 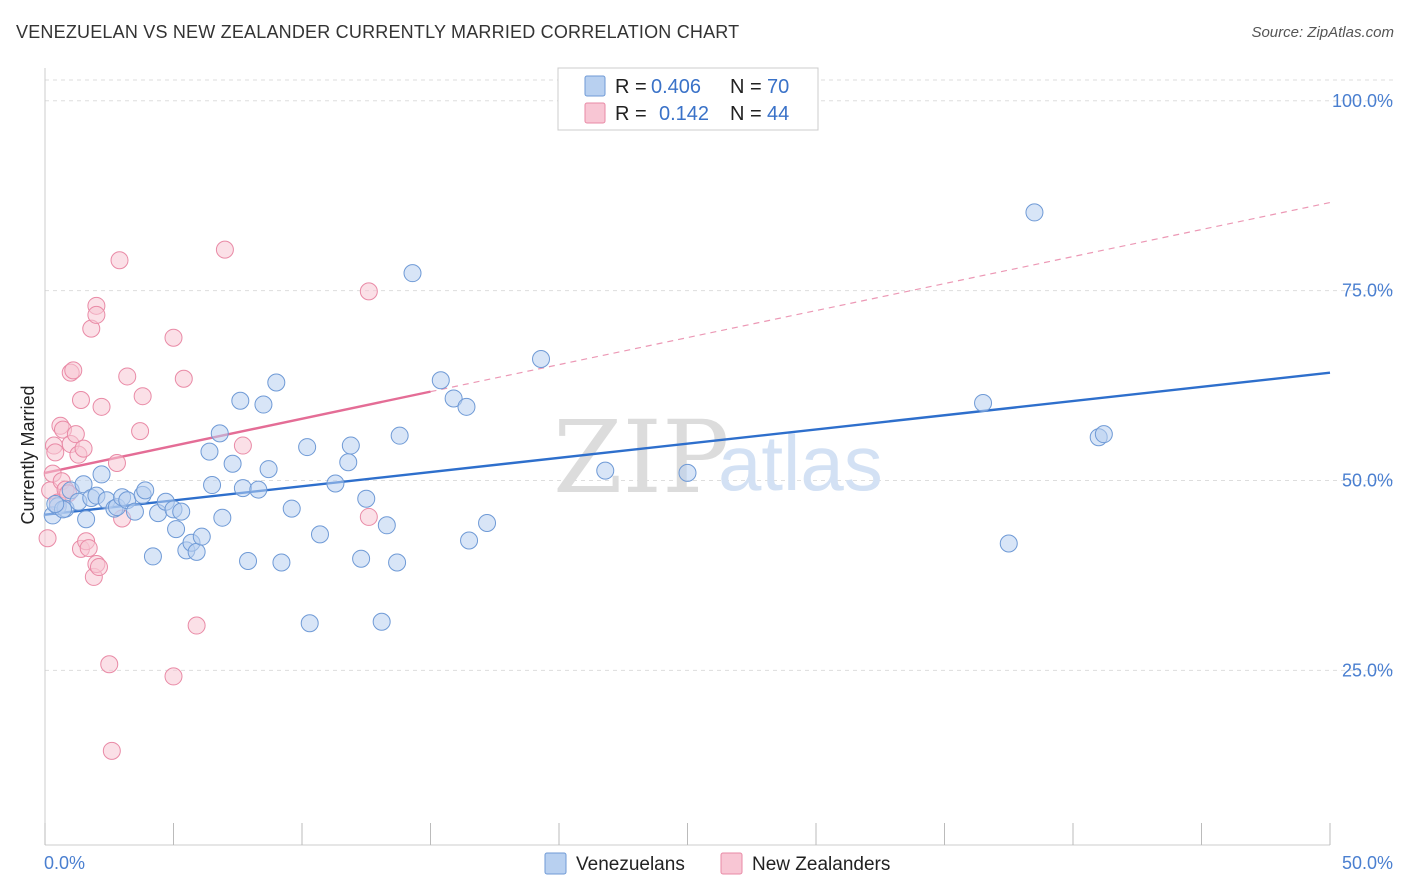 I want to click on watermark-zip: ZIP, so click(x=641, y=457).